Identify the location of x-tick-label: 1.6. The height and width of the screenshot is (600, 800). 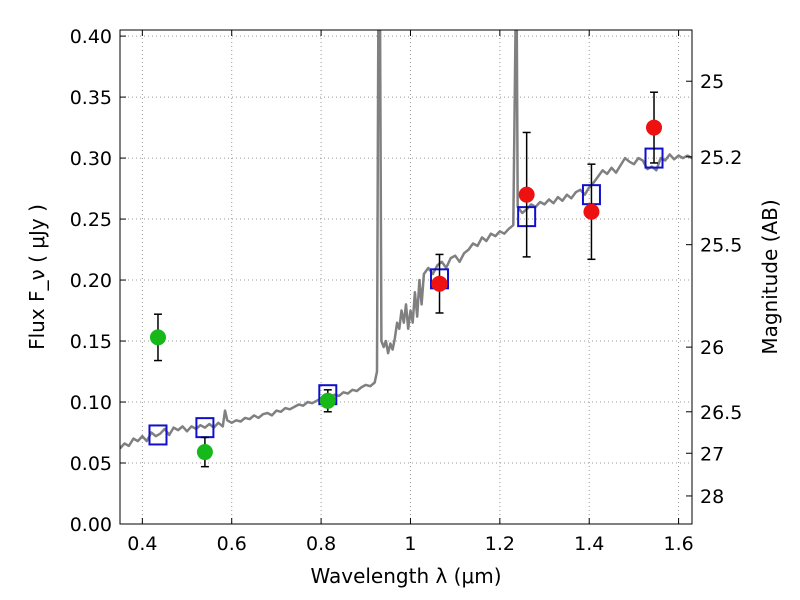
(678, 544).